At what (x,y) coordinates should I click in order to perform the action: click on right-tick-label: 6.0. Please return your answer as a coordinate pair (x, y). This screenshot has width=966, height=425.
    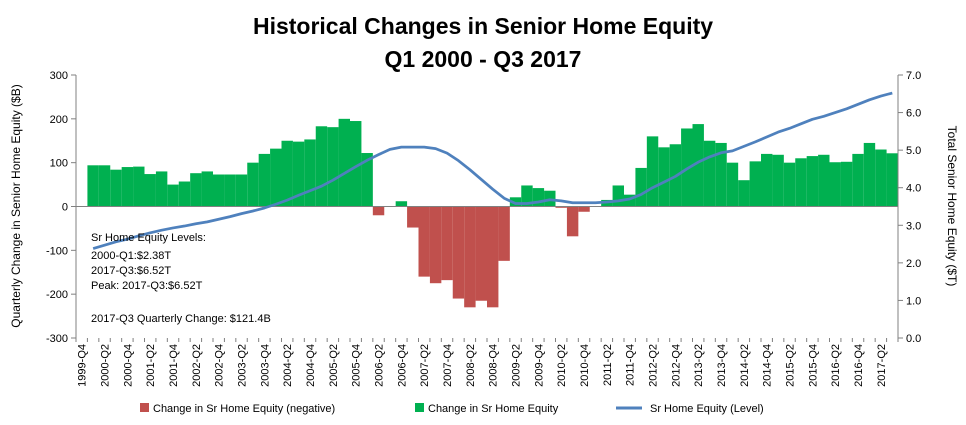
    Looking at the image, I should click on (913, 114).